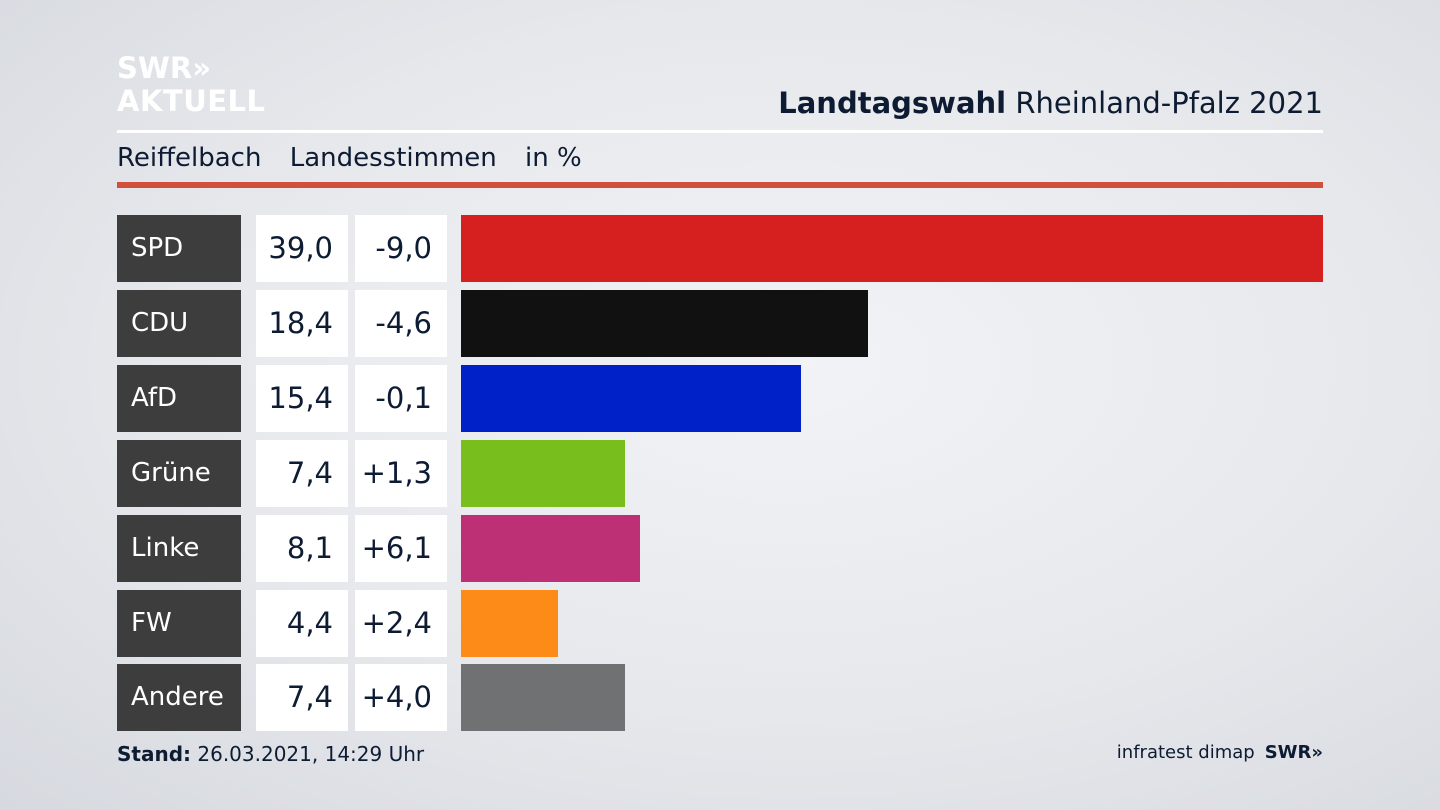 The width and height of the screenshot is (1440, 810). I want to click on bar-cdu, so click(664, 323).